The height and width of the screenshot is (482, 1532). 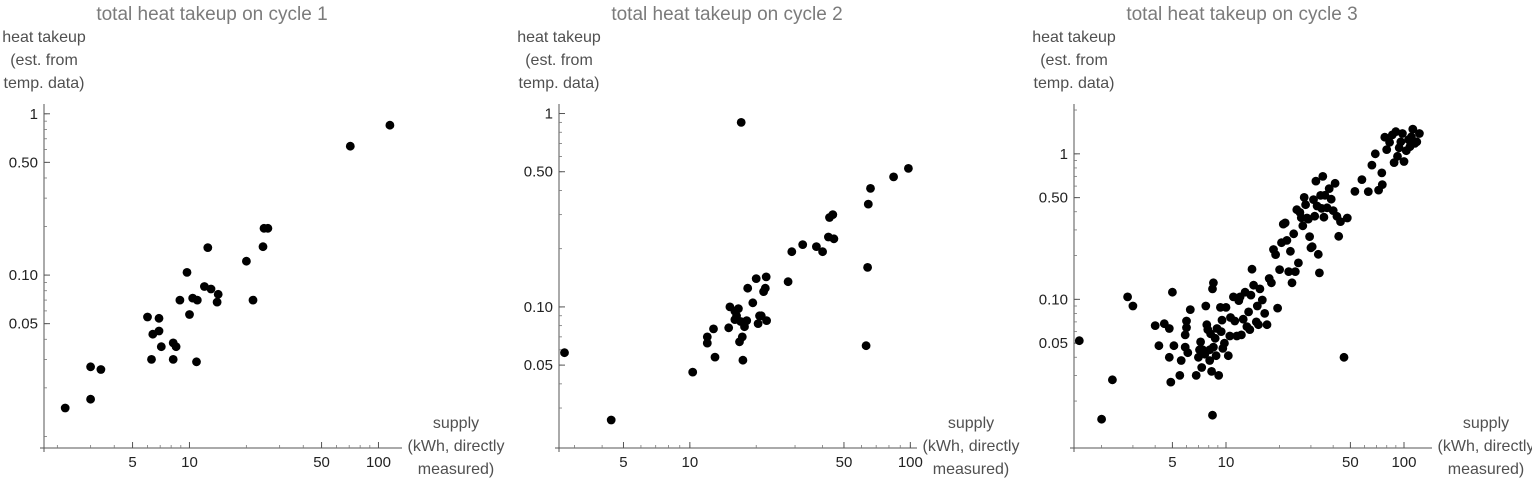 What do you see at coordinates (1486, 469) in the screenshot?
I see `x-axis-label-line: measured)` at bounding box center [1486, 469].